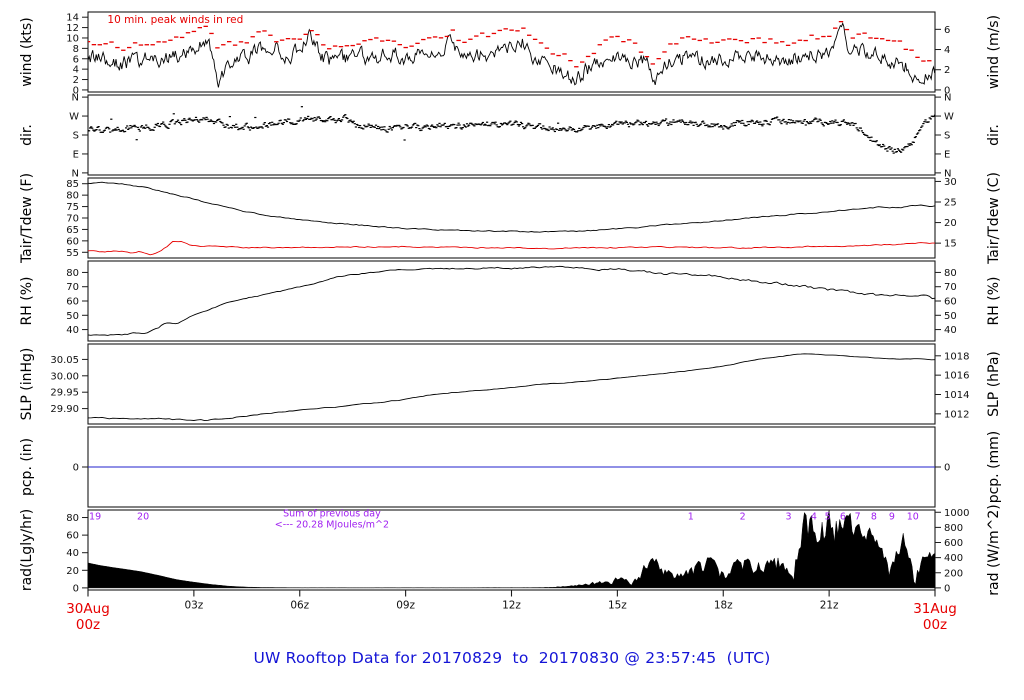 This screenshot has height=700, width=1024. I want to click on left-axis-label-precipitation: pcp. (in), so click(27, 467).